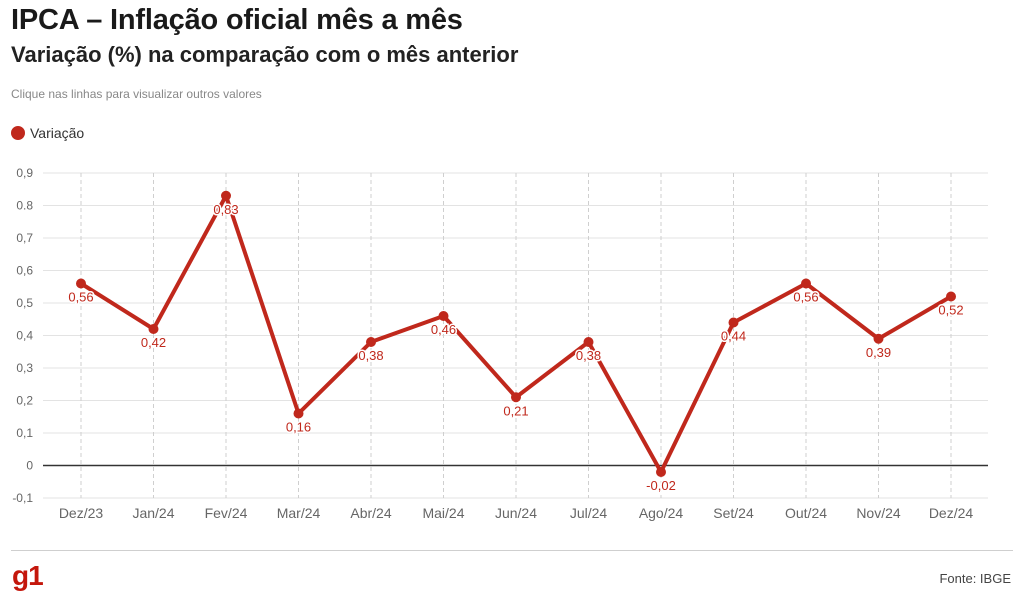  Describe the element at coordinates (24, 336) in the screenshot. I see `y-tick-label: 0,4` at that location.